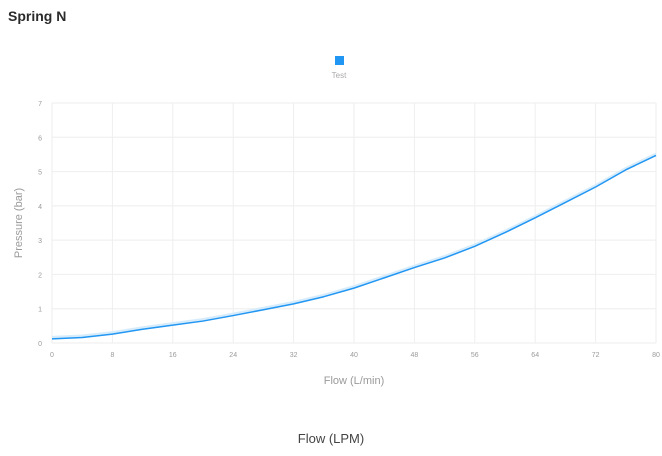  What do you see at coordinates (40, 104) in the screenshot?
I see `y-tick-label: 7` at bounding box center [40, 104].